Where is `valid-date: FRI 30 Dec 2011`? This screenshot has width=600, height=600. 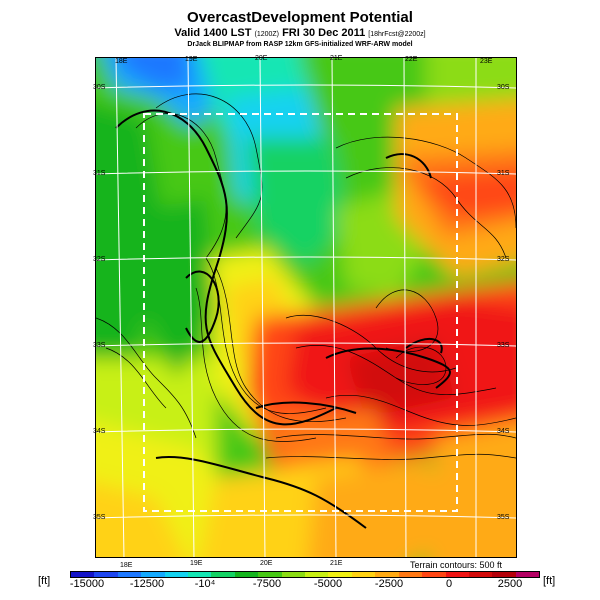
valid-date: FRI 30 Dec 2011 is located at coordinates (324, 33).